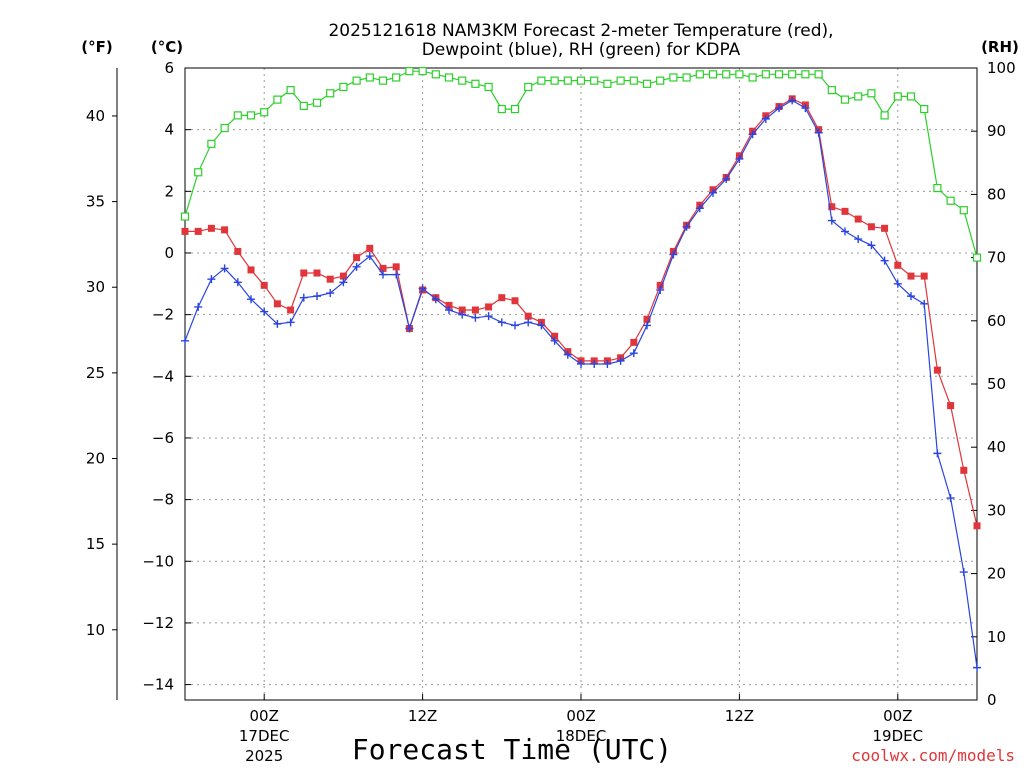  Describe the element at coordinates (158, 561) in the screenshot. I see `celsius-tick-label: −10` at that location.